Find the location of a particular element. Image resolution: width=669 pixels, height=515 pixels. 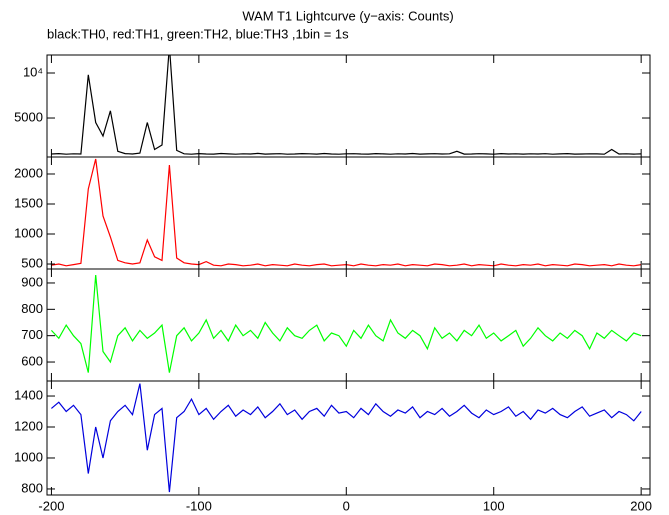

y-tick-label: 1500 is located at coordinates (28, 202).